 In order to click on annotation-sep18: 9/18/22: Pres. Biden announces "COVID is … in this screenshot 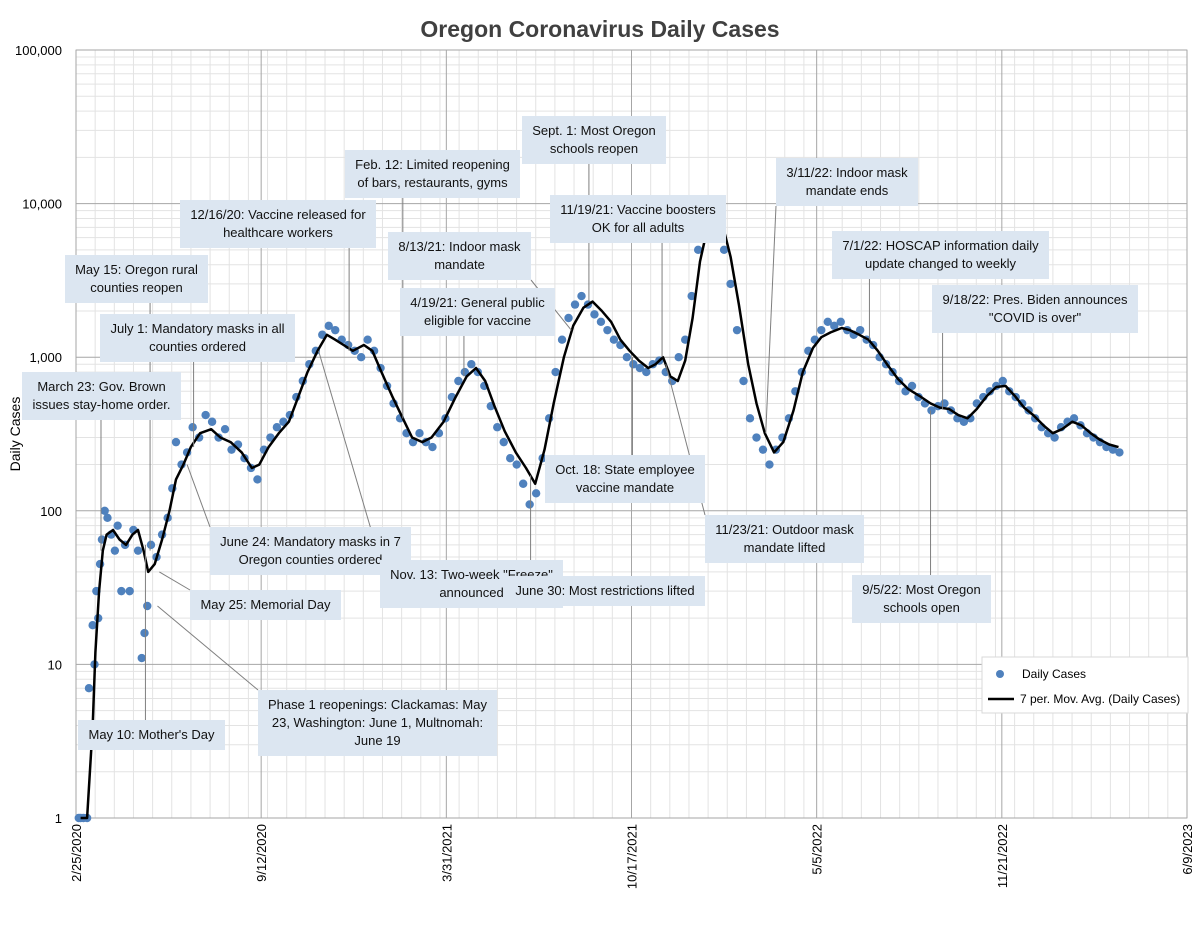, I will do `click(1035, 309)`.